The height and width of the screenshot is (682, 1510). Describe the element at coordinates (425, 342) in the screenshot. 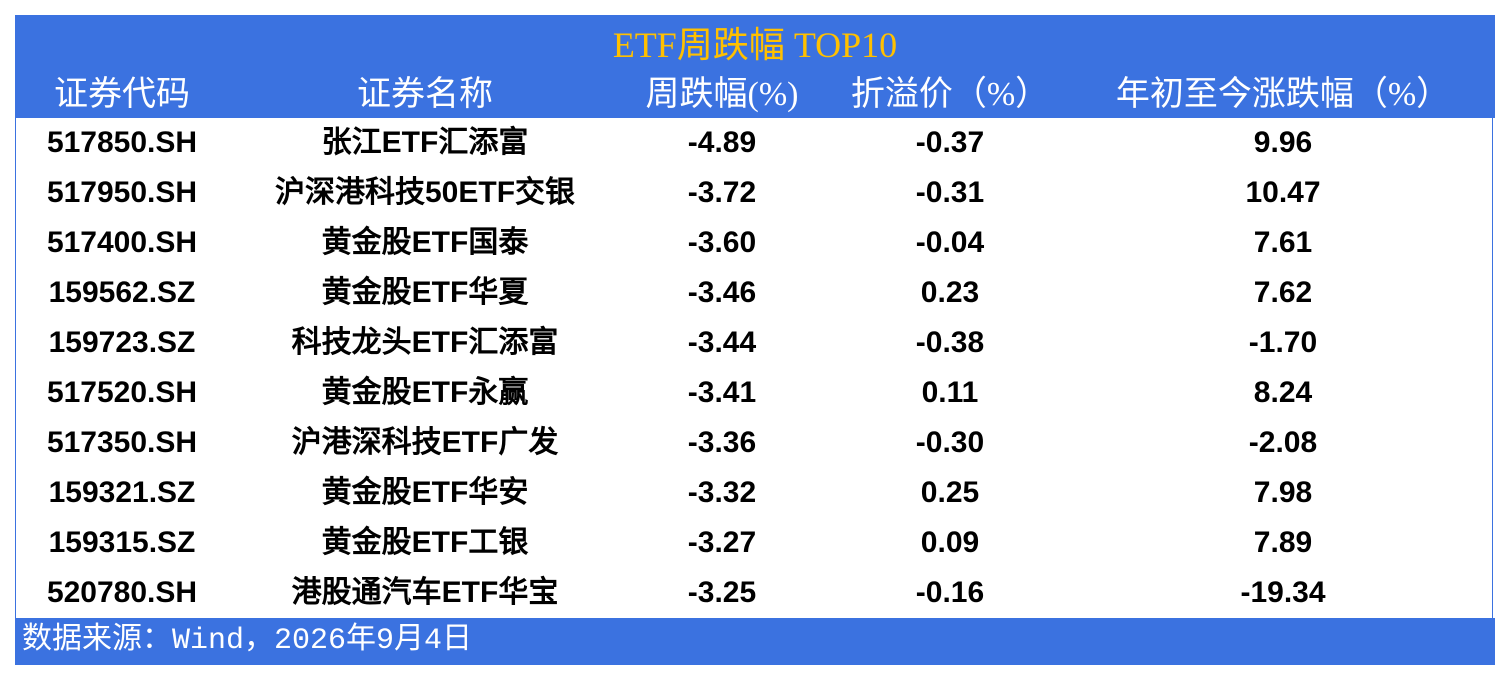

I see `security-name: 科技龙头ETF汇添富` at that location.